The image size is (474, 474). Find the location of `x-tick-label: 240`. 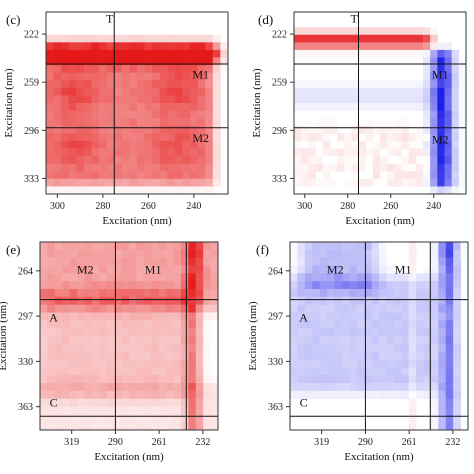

x-tick-label: 240 is located at coordinates (433, 206).